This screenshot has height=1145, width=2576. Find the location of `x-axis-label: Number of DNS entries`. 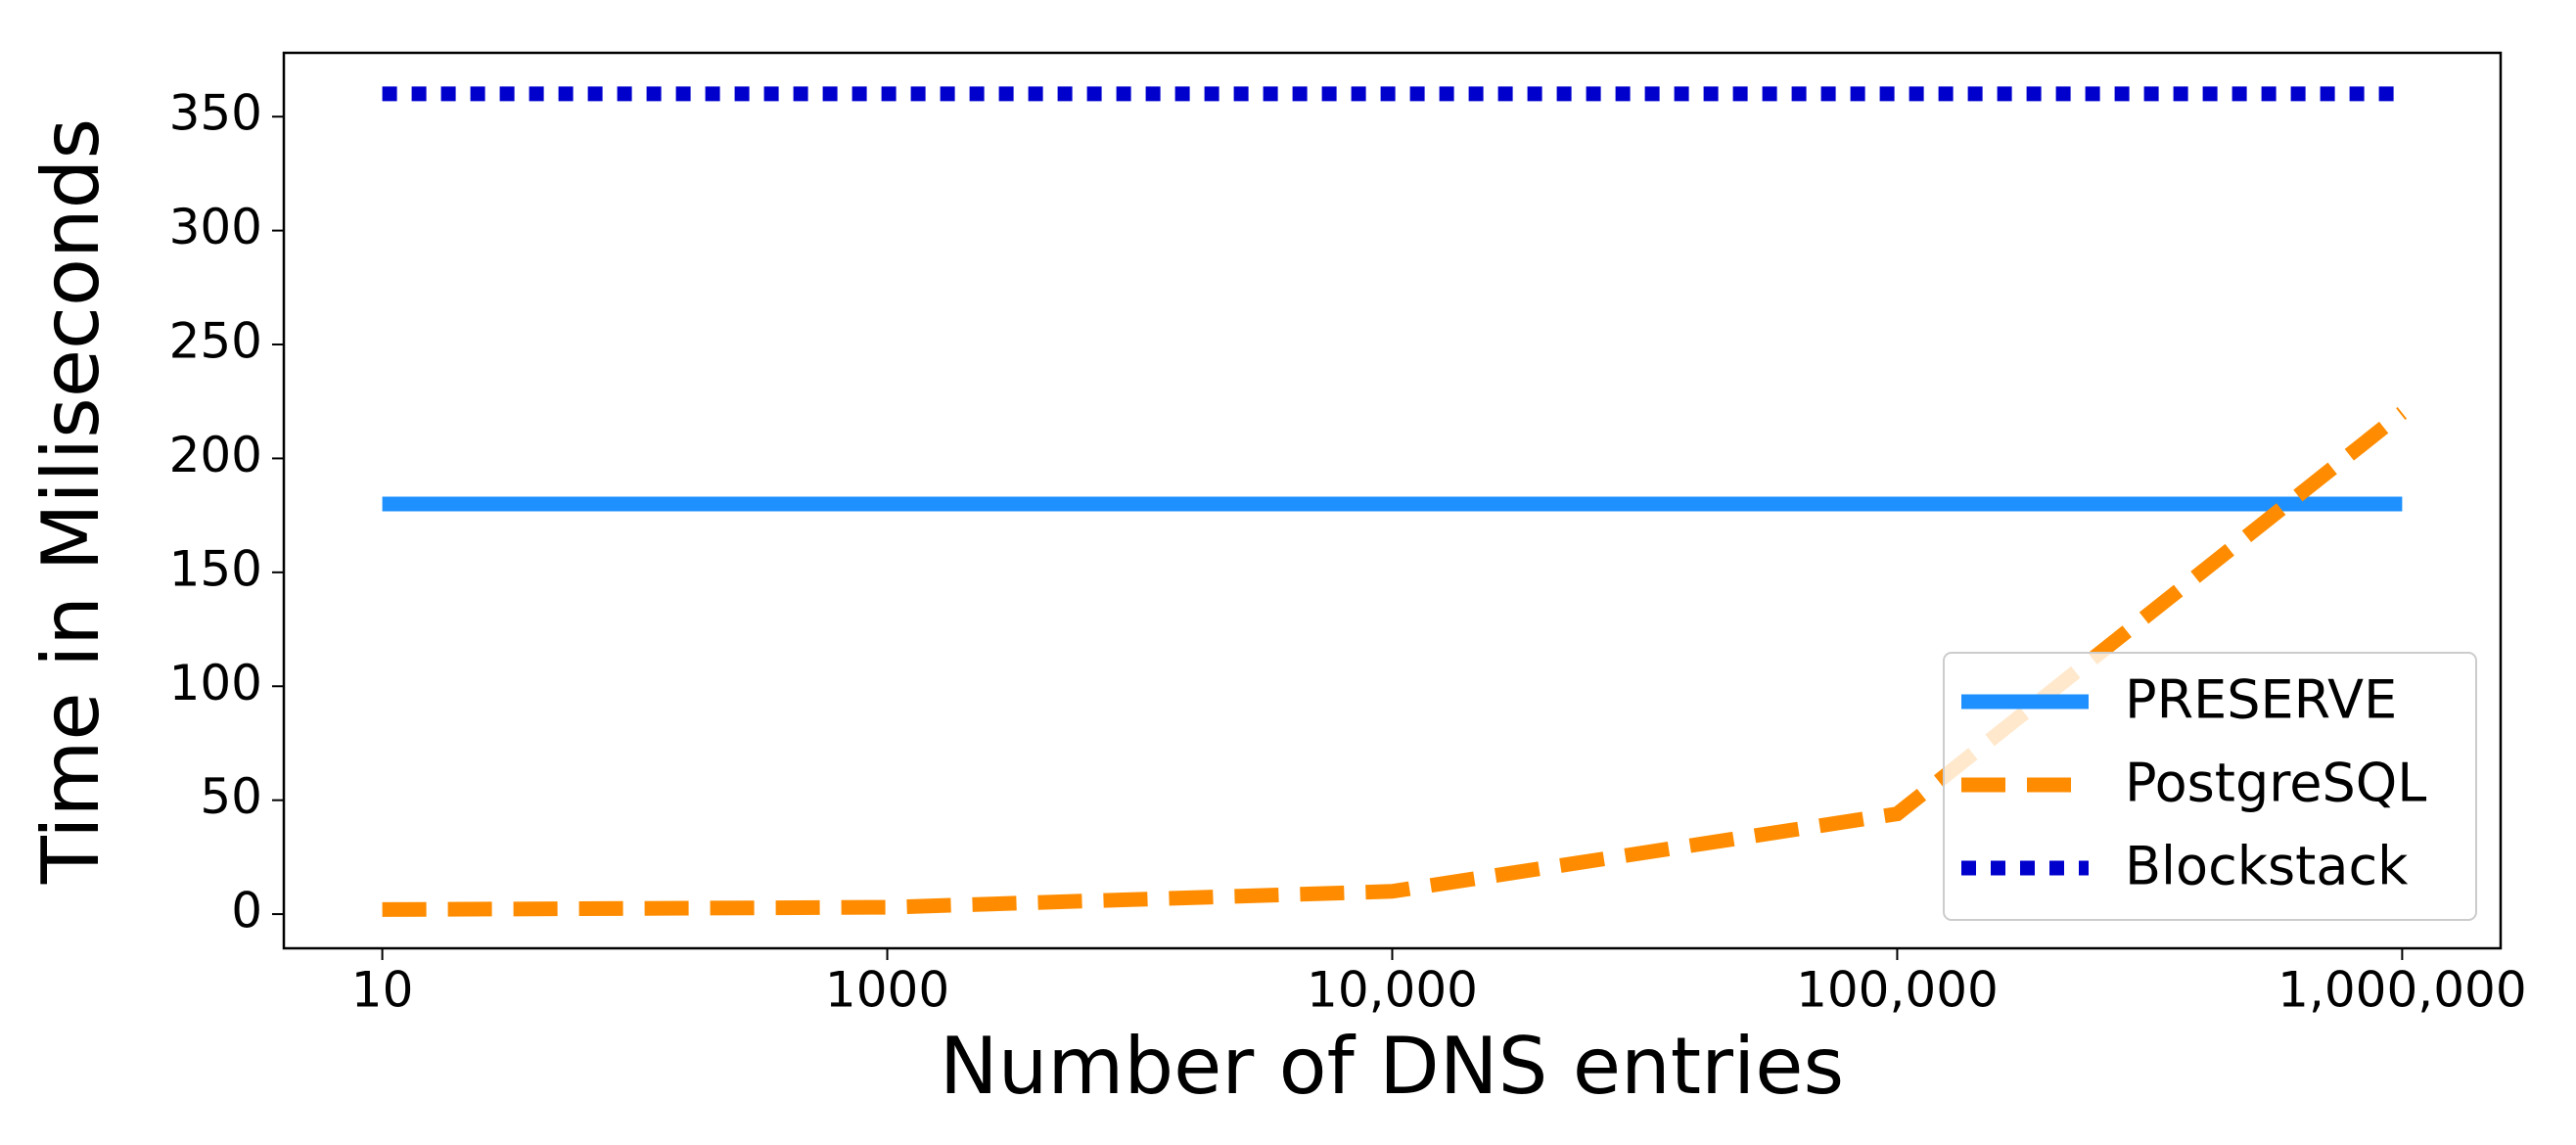

x-axis-label: Number of DNS entries is located at coordinates (1392, 1066).